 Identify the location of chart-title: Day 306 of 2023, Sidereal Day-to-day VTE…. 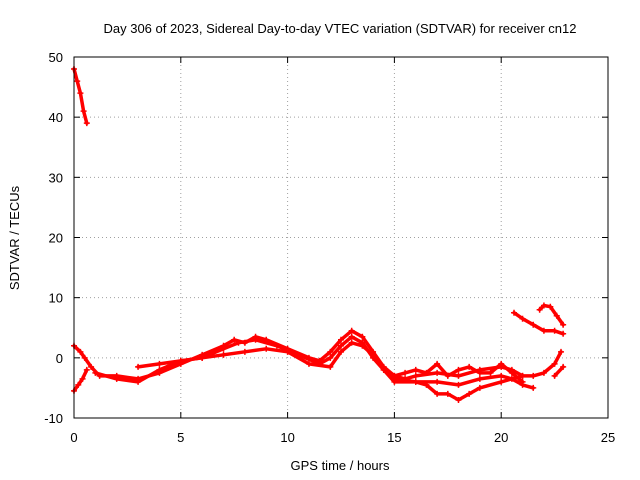
(339, 28).